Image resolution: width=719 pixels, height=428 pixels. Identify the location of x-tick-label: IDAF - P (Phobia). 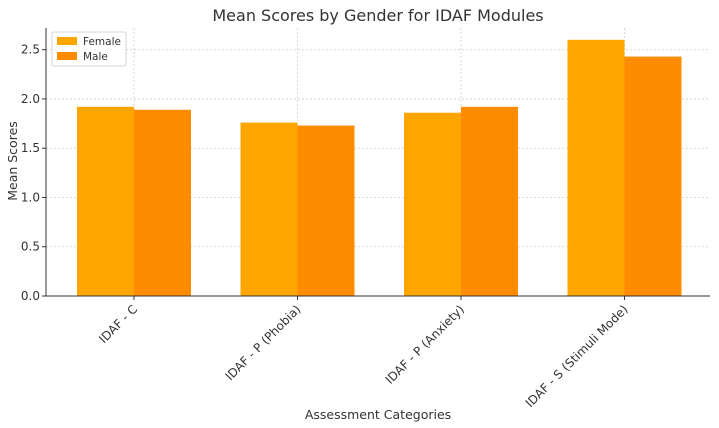
(263, 342).